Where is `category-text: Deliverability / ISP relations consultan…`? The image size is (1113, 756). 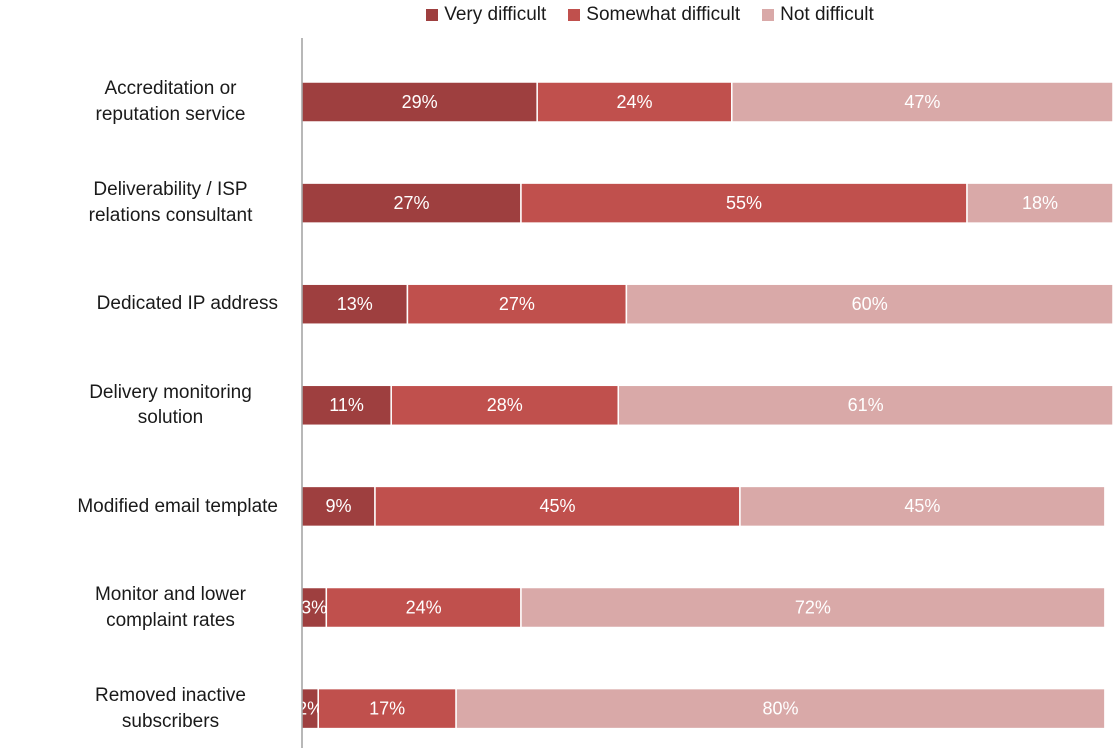
category-text: Deliverability / ISP relations consultan… is located at coordinates (170, 203).